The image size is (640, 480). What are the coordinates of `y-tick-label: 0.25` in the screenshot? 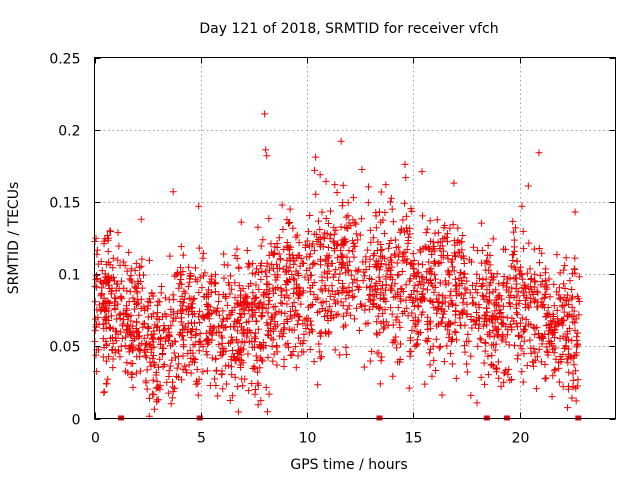 It's located at (64, 60).